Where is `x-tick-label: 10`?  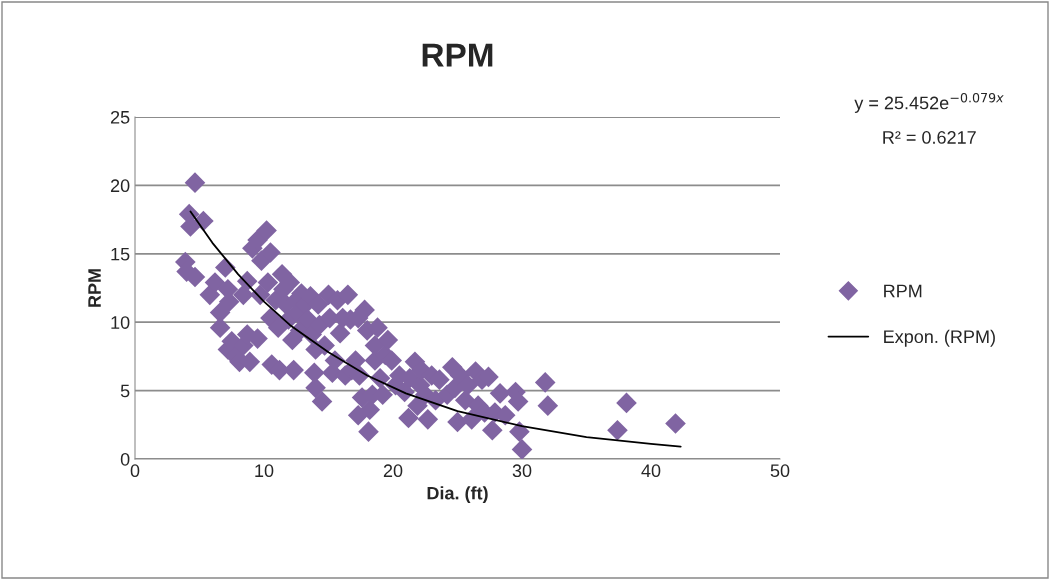
x-tick-label: 10 is located at coordinates (264, 471).